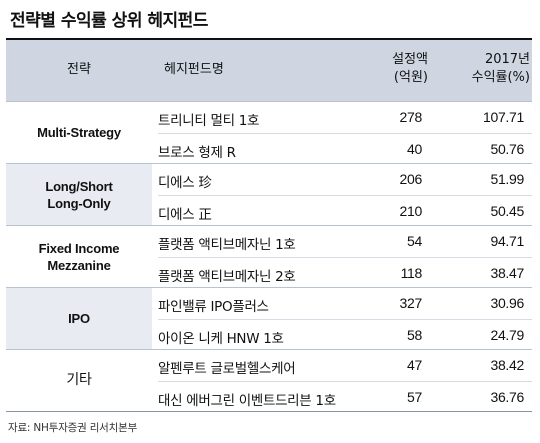 The image size is (540, 443). Describe the element at coordinates (194, 69) in the screenshot. I see `header-fund-name: 헤지펀드명` at that location.